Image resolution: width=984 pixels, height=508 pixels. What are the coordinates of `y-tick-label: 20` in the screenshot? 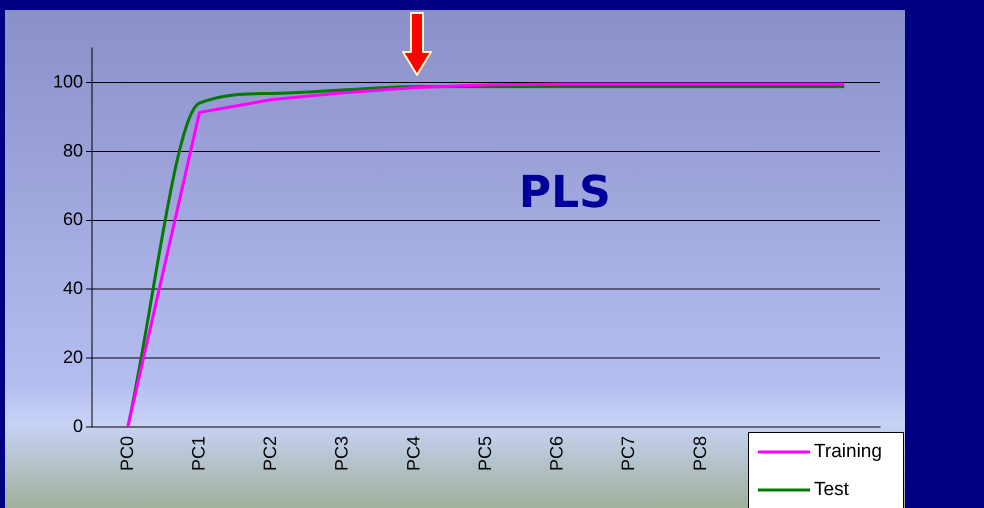 It's located at (72, 357).